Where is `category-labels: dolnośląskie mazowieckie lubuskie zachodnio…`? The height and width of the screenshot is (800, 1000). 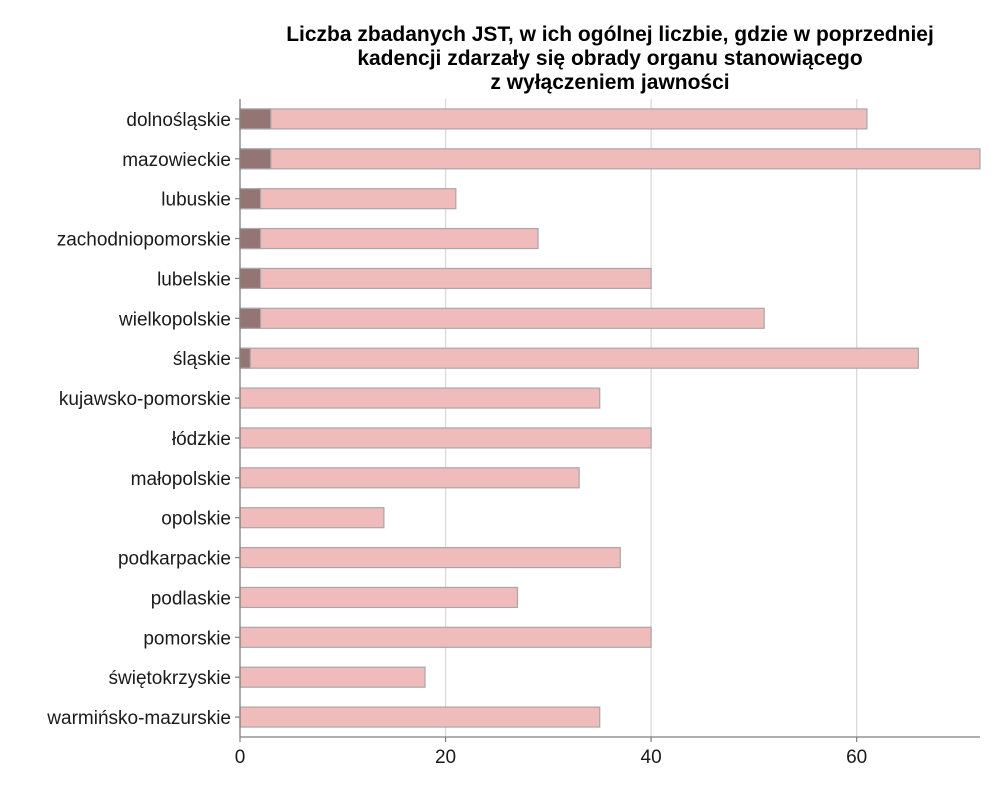
category-labels: dolnośląskie mazowieckie lubuskie zachodnio… is located at coordinates (138, 419).